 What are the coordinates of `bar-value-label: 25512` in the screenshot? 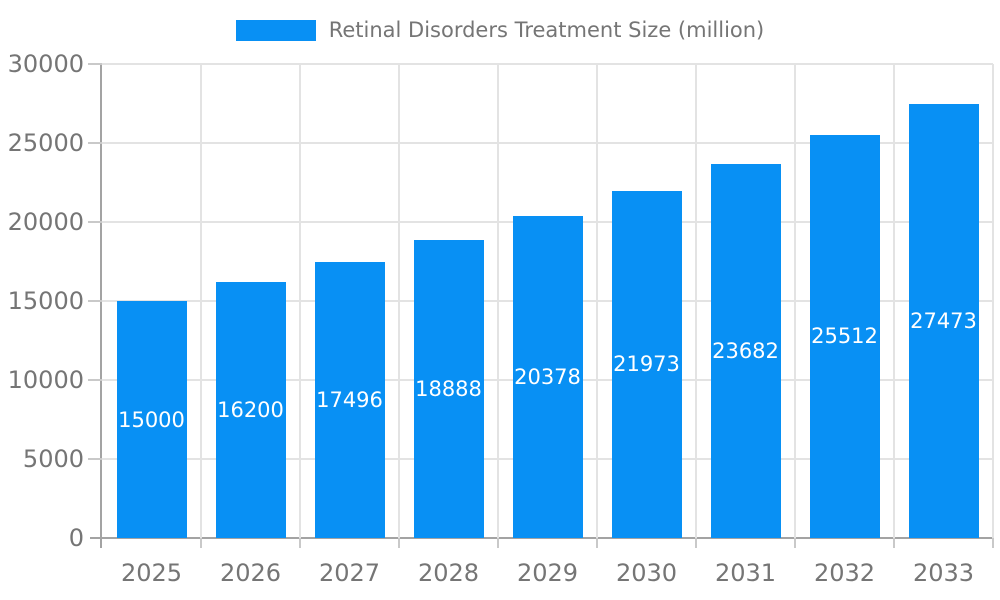 It's located at (844, 336).